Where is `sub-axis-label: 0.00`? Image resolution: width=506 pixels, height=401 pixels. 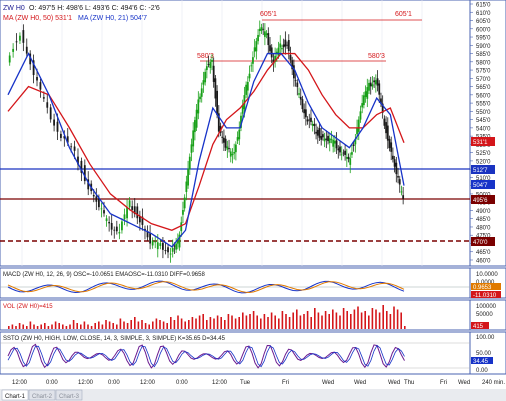
sub-axis-label: 0.00 is located at coordinates (482, 371).